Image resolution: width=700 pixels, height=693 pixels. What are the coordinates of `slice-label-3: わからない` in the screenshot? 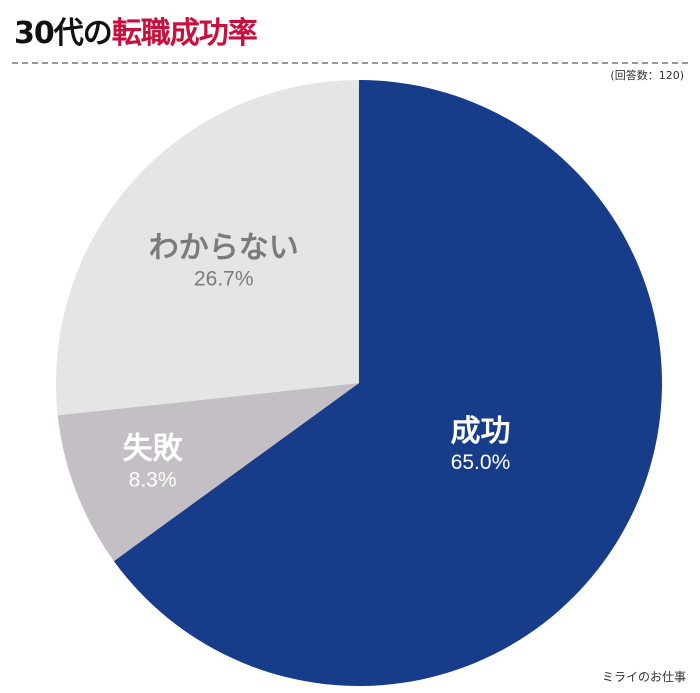 It's located at (224, 247).